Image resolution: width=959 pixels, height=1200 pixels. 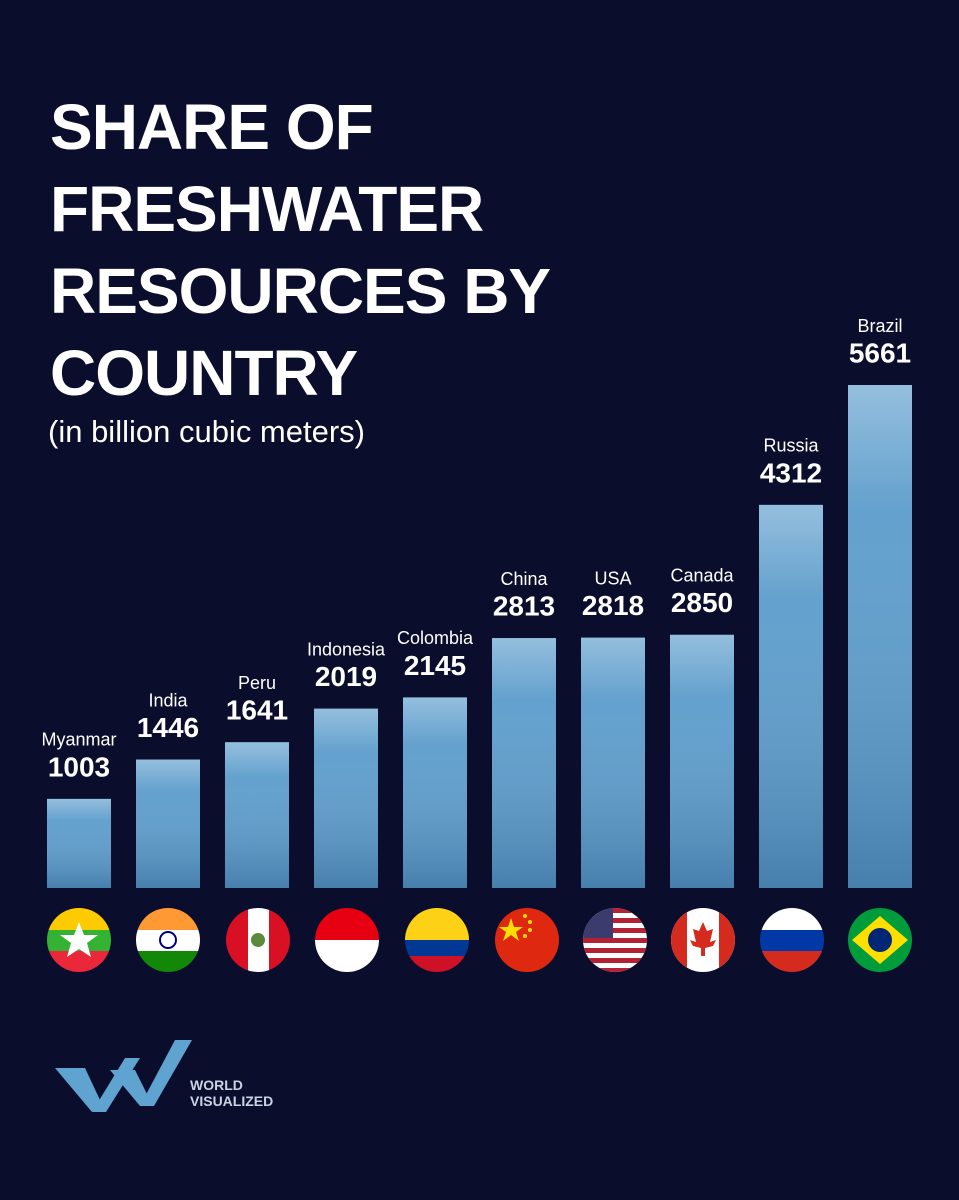 I want to click on category-label: USA, so click(x=612, y=578).